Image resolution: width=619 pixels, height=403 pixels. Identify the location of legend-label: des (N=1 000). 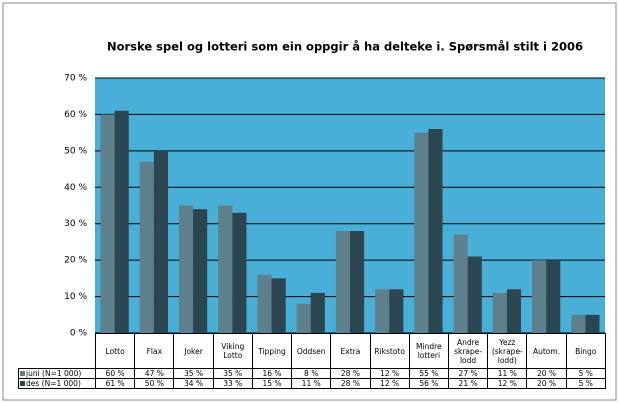
(53, 383).